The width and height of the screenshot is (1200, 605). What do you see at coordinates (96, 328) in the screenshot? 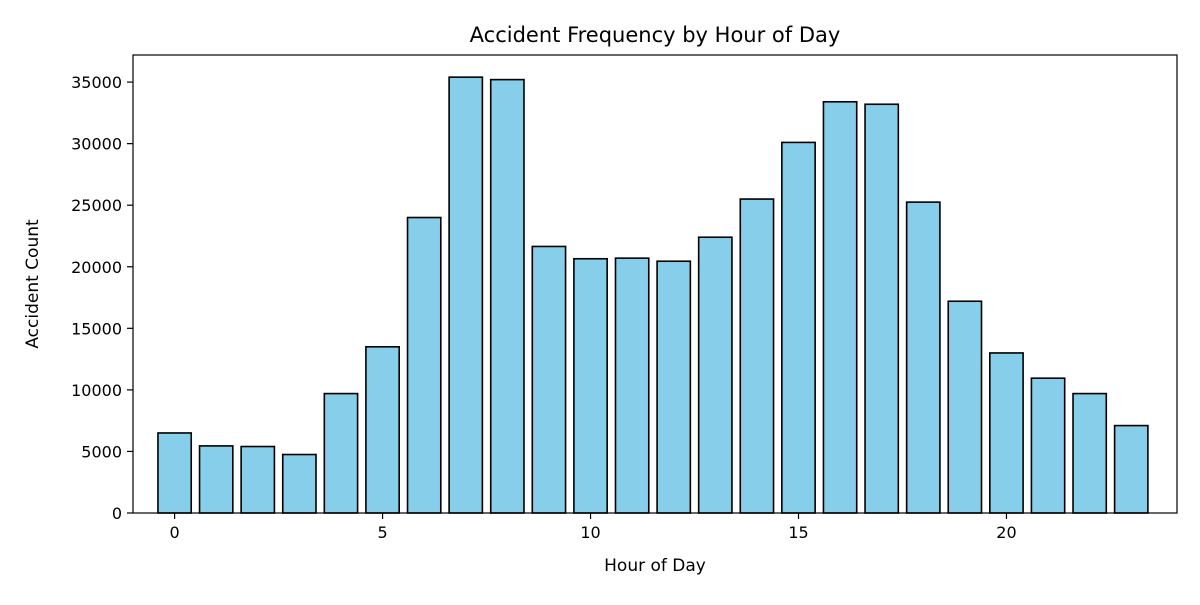
I see `y-tick-label: 15000` at bounding box center [96, 328].